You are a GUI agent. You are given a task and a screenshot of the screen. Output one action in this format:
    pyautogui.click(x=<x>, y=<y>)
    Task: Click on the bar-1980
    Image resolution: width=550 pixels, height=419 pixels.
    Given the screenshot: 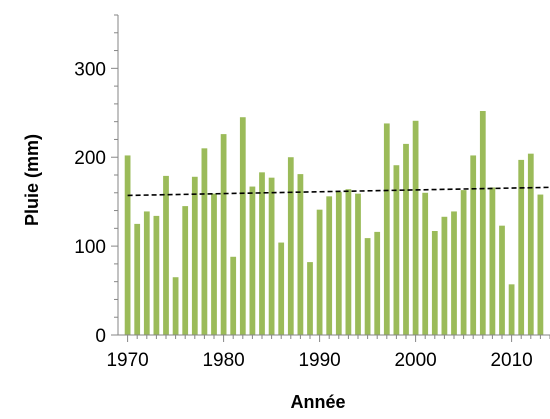 What is the action you would take?
    pyautogui.click(x=223, y=234)
    